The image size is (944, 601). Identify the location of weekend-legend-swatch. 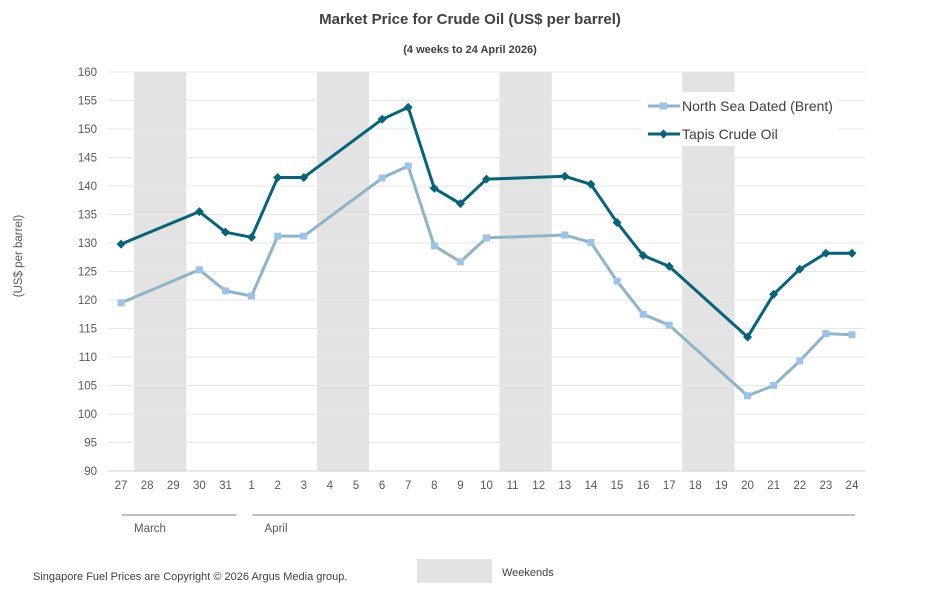
(454, 571).